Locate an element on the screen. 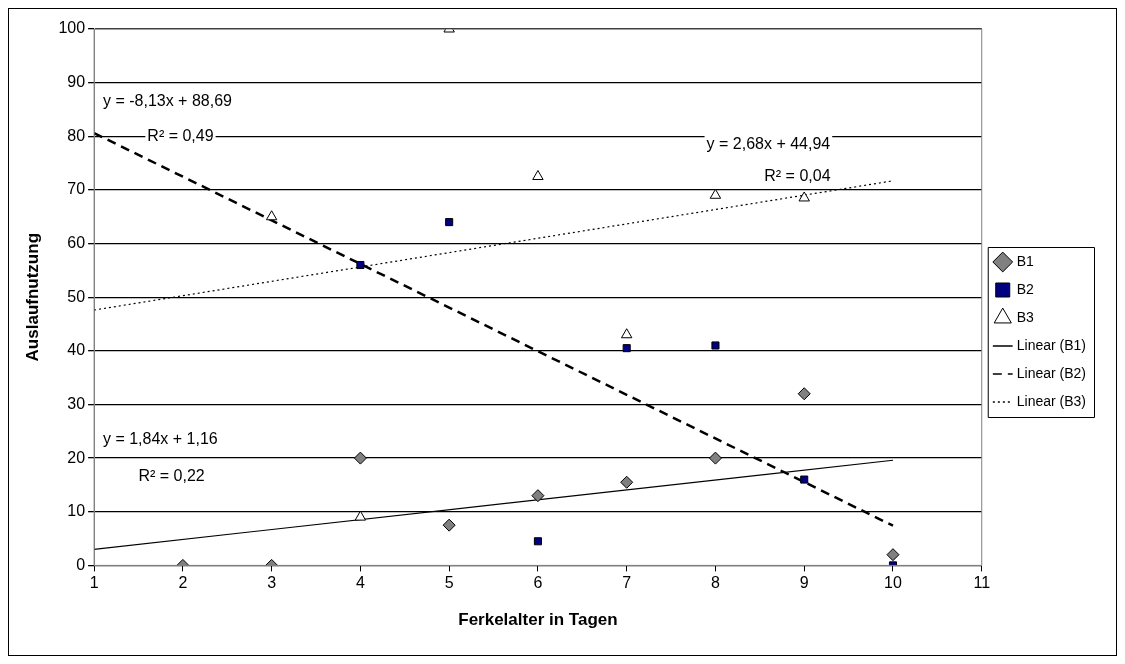  x-tick-label: 4 is located at coordinates (360, 583).